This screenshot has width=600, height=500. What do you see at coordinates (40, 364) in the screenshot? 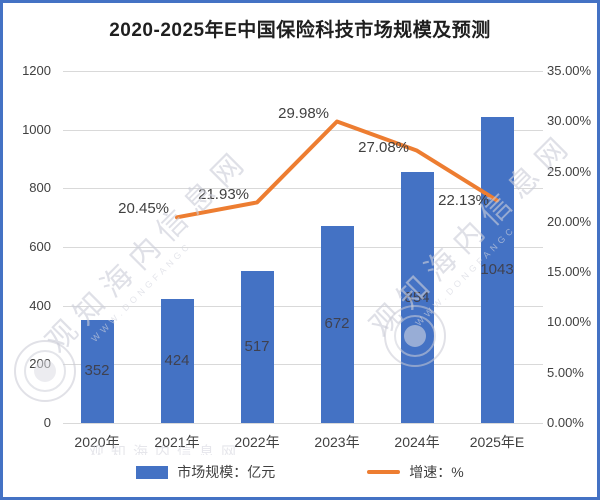
I see `y-axis-left-tick-label: 200` at bounding box center [40, 364].